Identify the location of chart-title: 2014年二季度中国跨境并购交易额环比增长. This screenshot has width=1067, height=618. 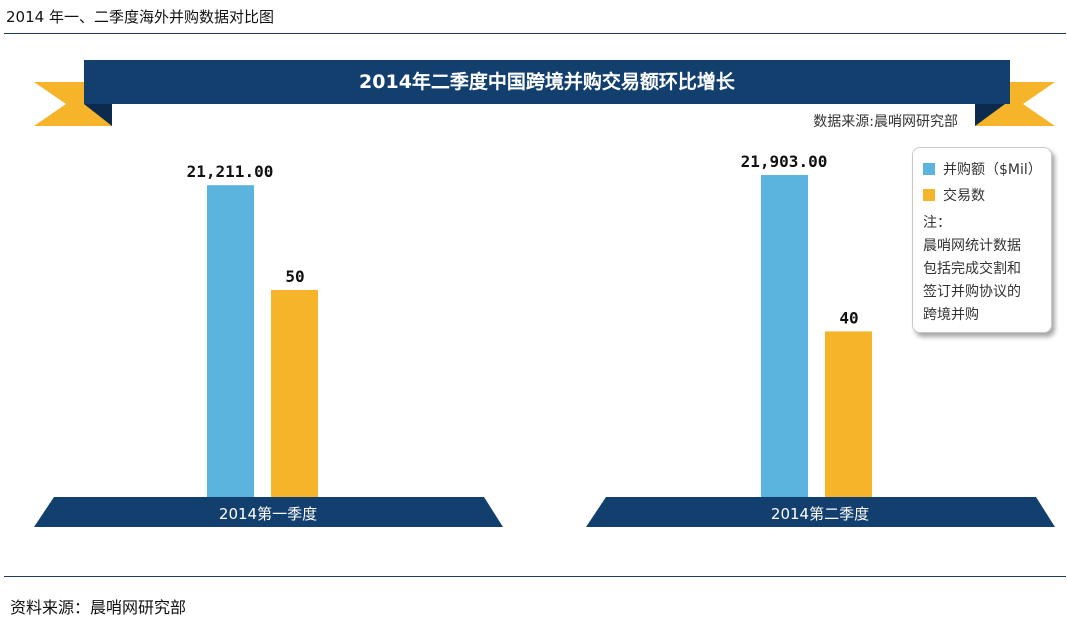
(547, 81).